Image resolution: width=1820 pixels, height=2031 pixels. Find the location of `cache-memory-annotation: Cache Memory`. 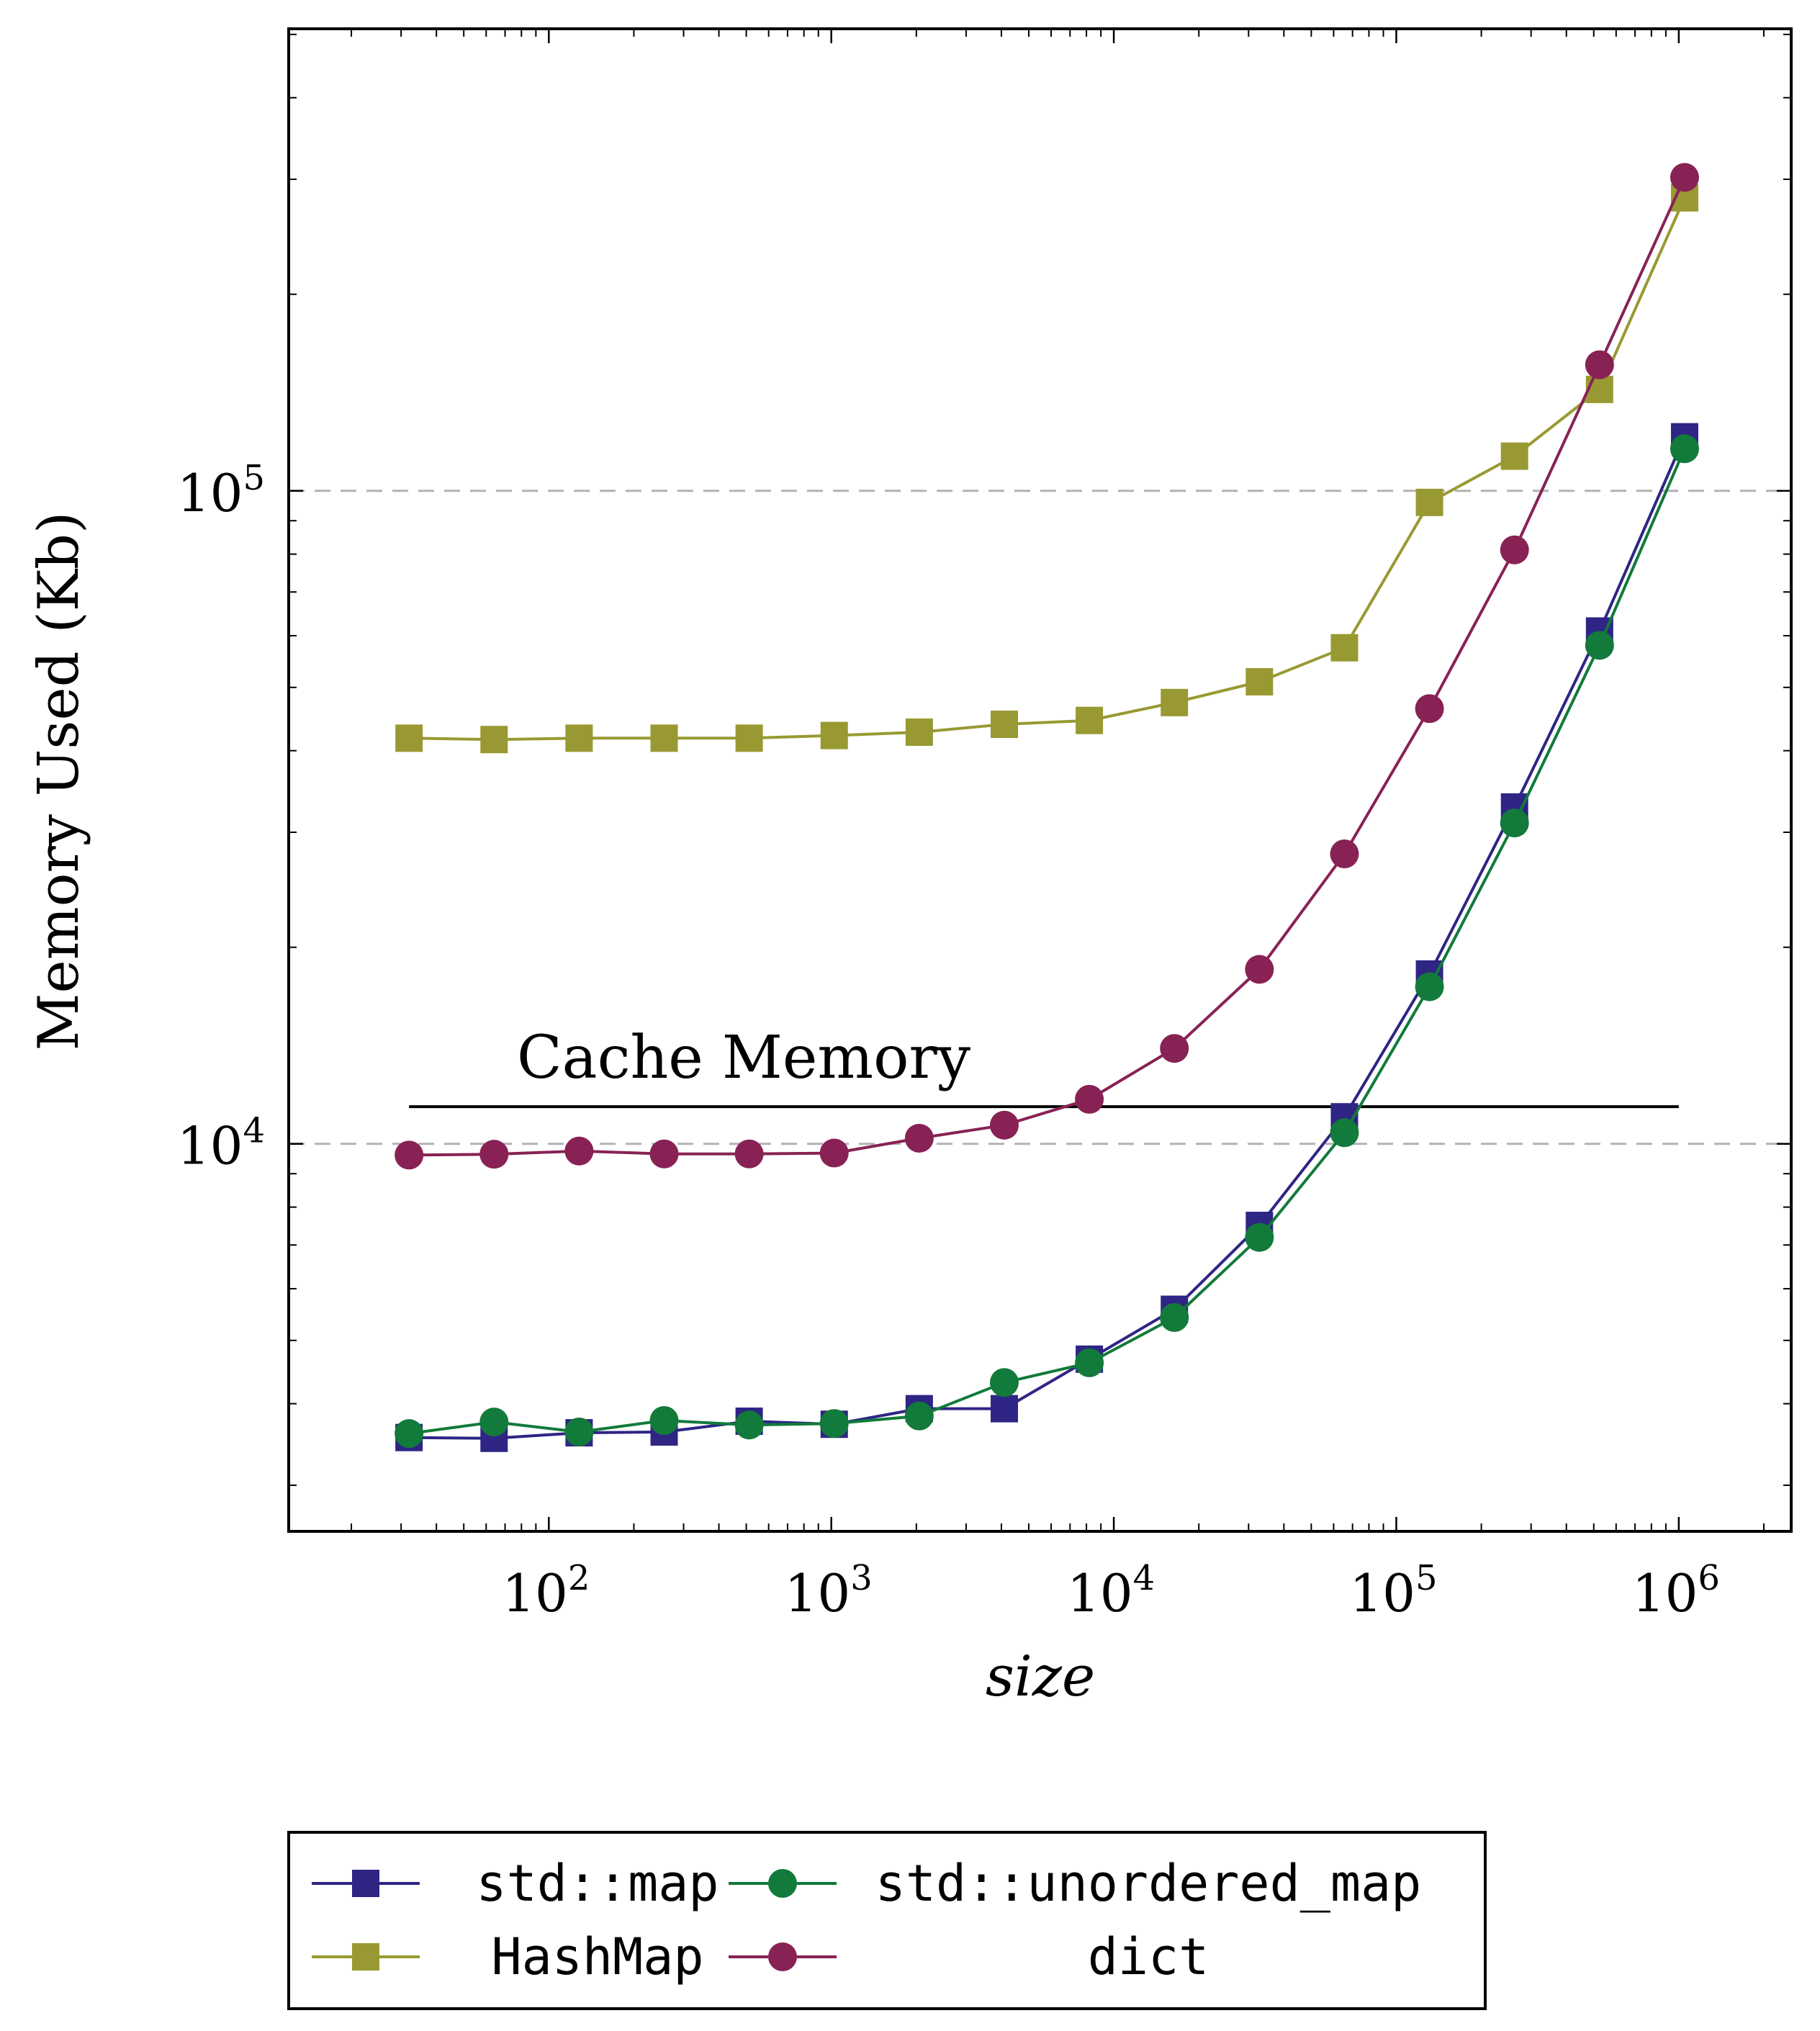

cache-memory-annotation: Cache Memory is located at coordinates (1044, 1066).